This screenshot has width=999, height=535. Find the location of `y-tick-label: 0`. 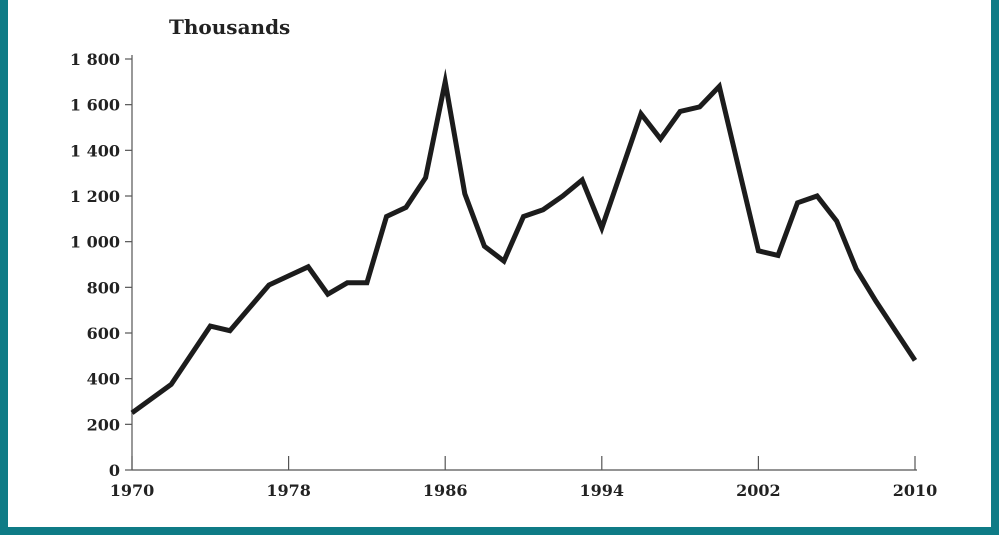

y-tick-label: 0 is located at coordinates (114, 470).